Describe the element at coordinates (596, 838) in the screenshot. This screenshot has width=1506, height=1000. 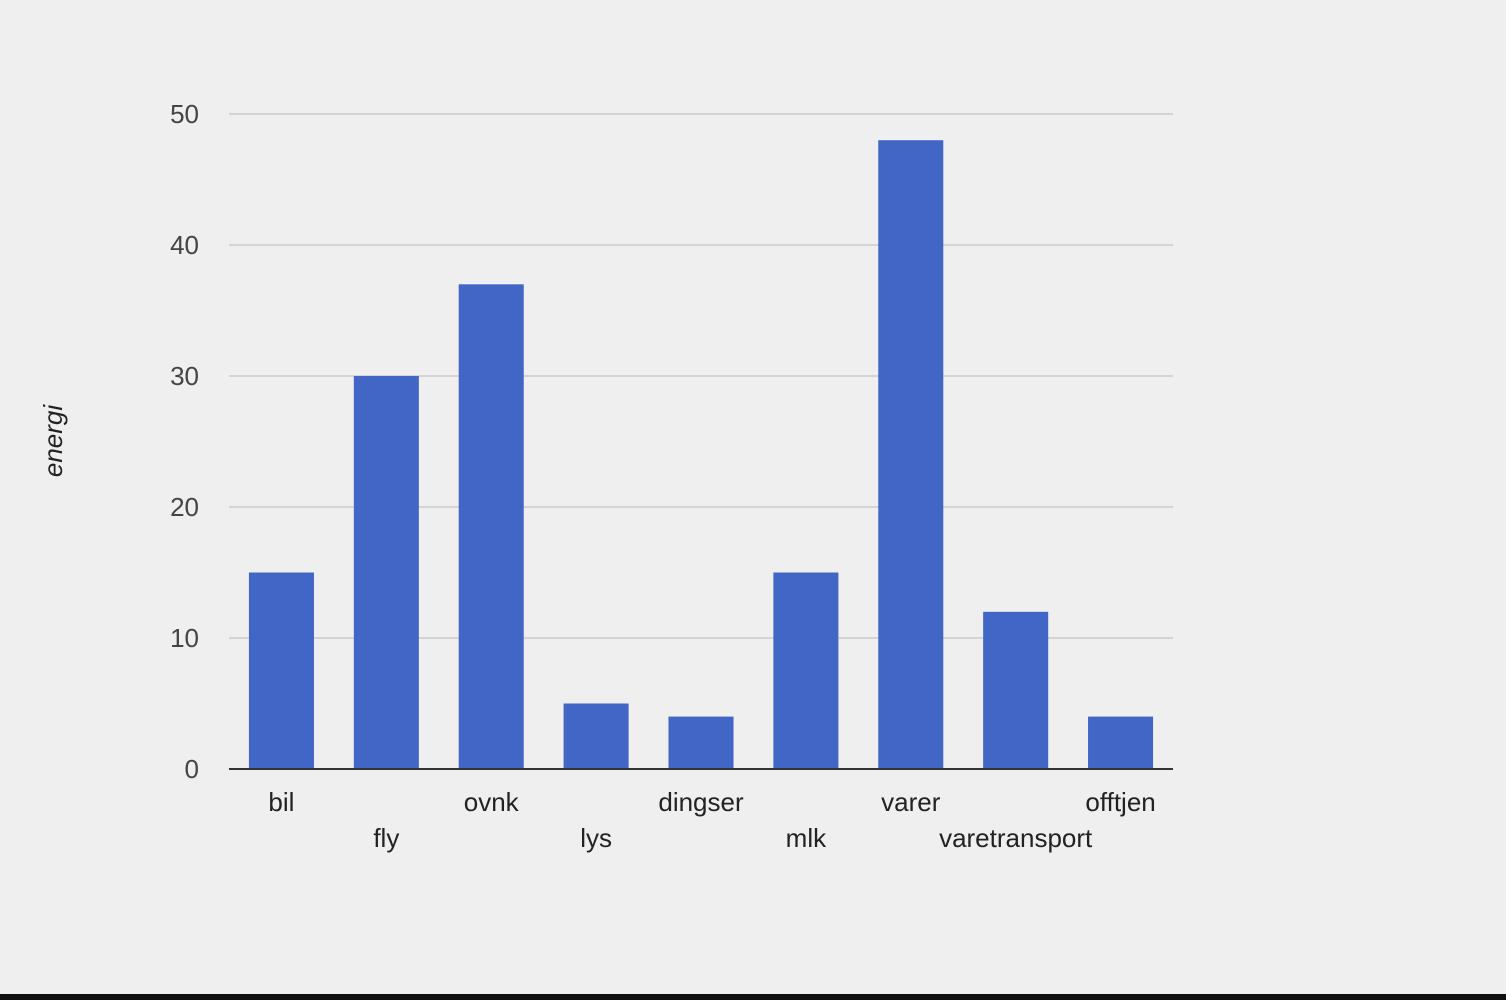
I see `x-tick-label: lys` at that location.